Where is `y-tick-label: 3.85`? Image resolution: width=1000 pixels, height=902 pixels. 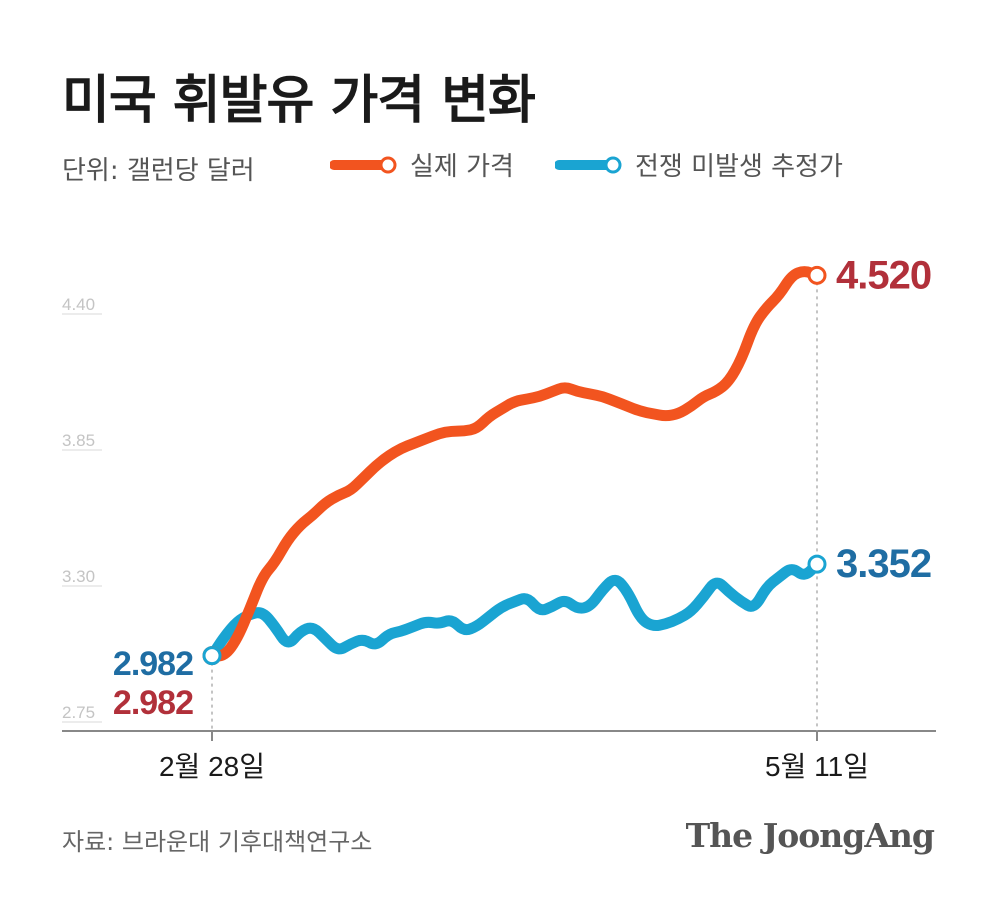 y-tick-label: 3.85 is located at coordinates (78, 440).